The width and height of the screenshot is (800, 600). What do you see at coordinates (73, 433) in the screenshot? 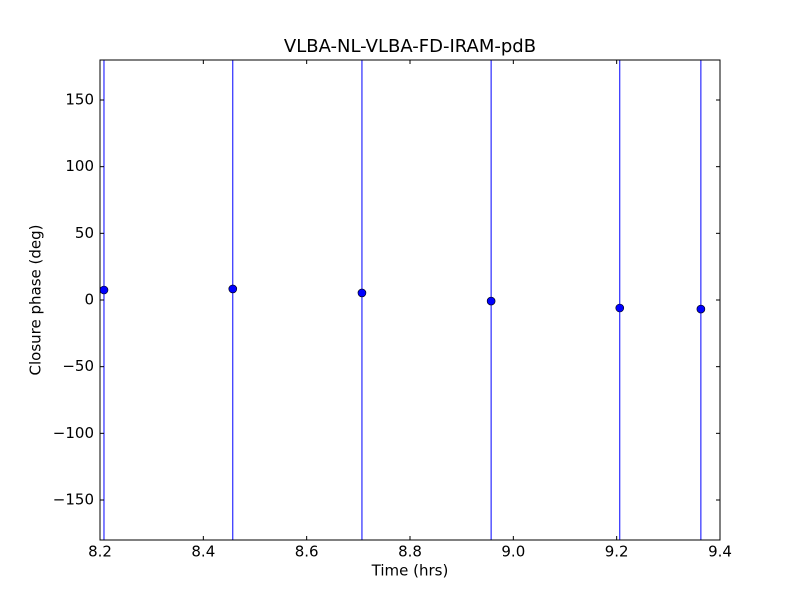
I see `y-tick-label: −100` at bounding box center [73, 433].